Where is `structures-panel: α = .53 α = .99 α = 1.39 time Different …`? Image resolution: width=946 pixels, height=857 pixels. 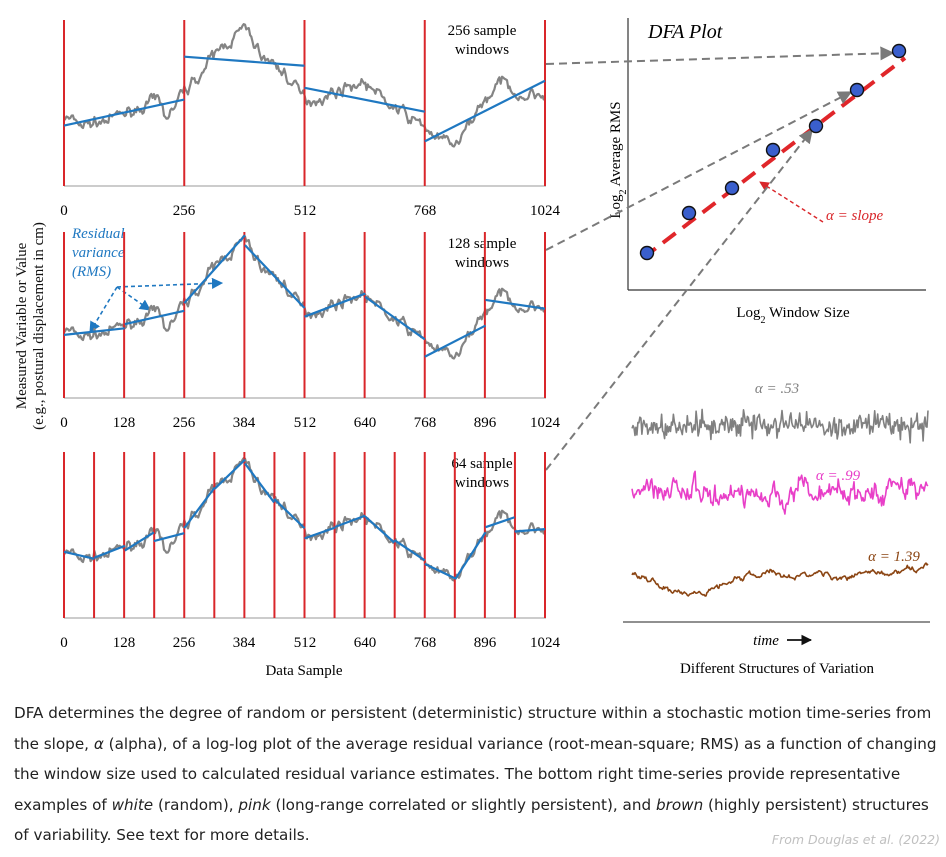 structures-panel: α = .53 α = .99 α = 1.39 time Different … is located at coordinates (776, 529).